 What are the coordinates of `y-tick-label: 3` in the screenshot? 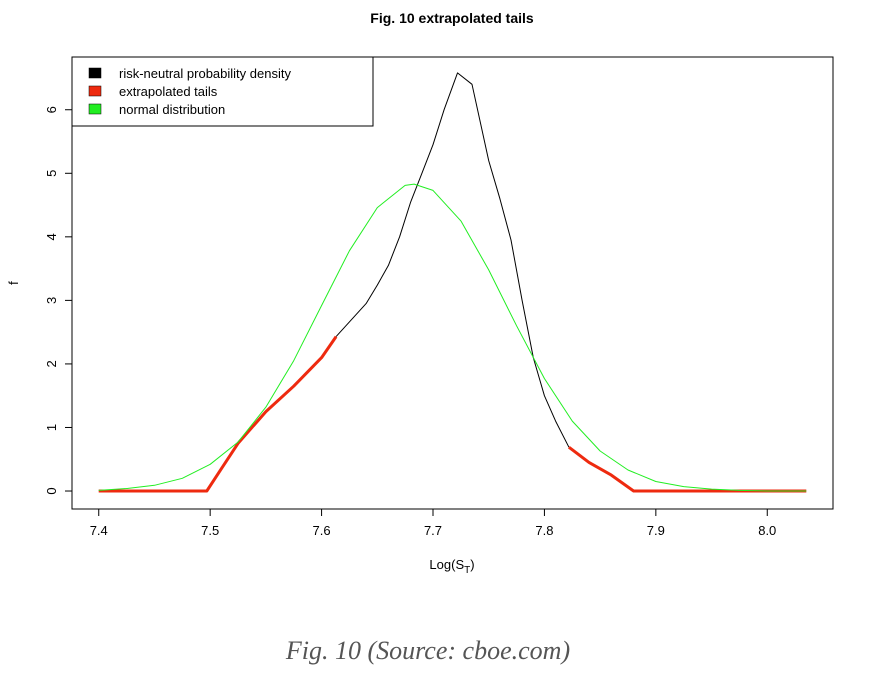 It's located at (51, 300).